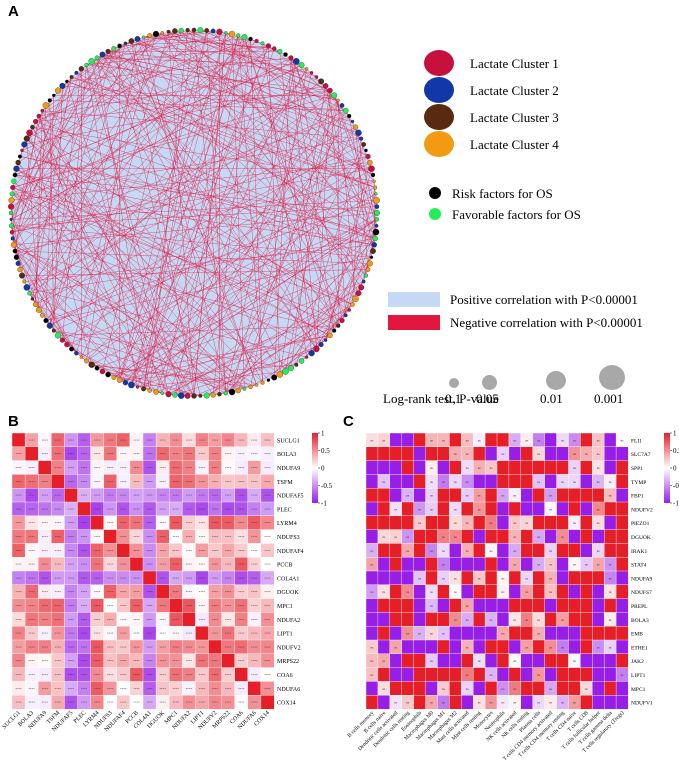 This screenshot has width=679, height=761. Describe the element at coordinates (544, 299) in the screenshot. I see `positive-correlation-label: Positive correlation with P<0.00001` at that location.